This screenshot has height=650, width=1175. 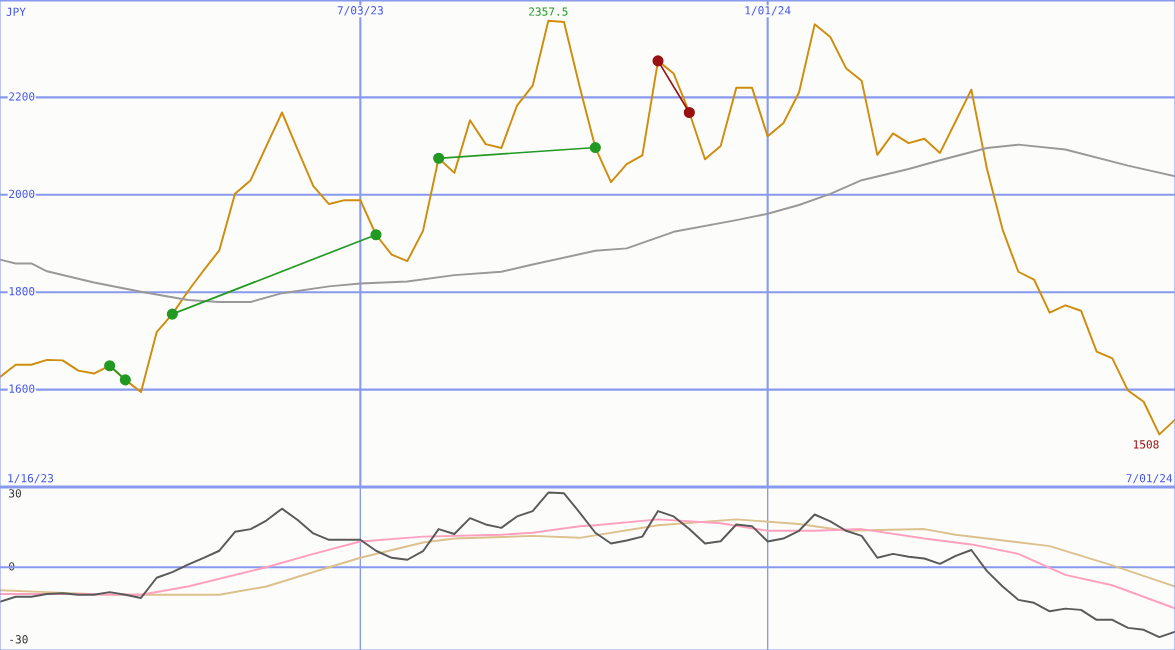 What do you see at coordinates (360, 11) in the screenshot?
I see `x-tick-label: 7/03/23` at bounding box center [360, 11].